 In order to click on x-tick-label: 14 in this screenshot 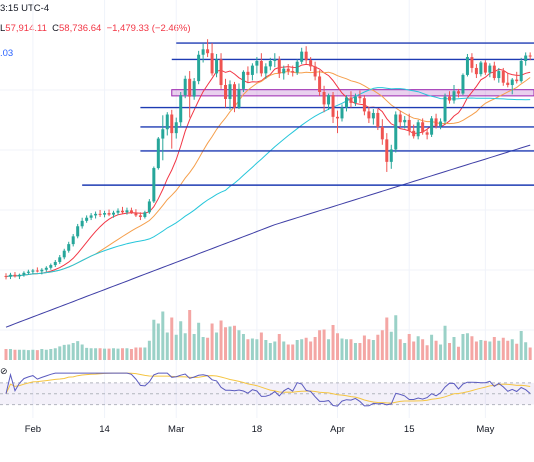, I will do `click(104, 429)`.